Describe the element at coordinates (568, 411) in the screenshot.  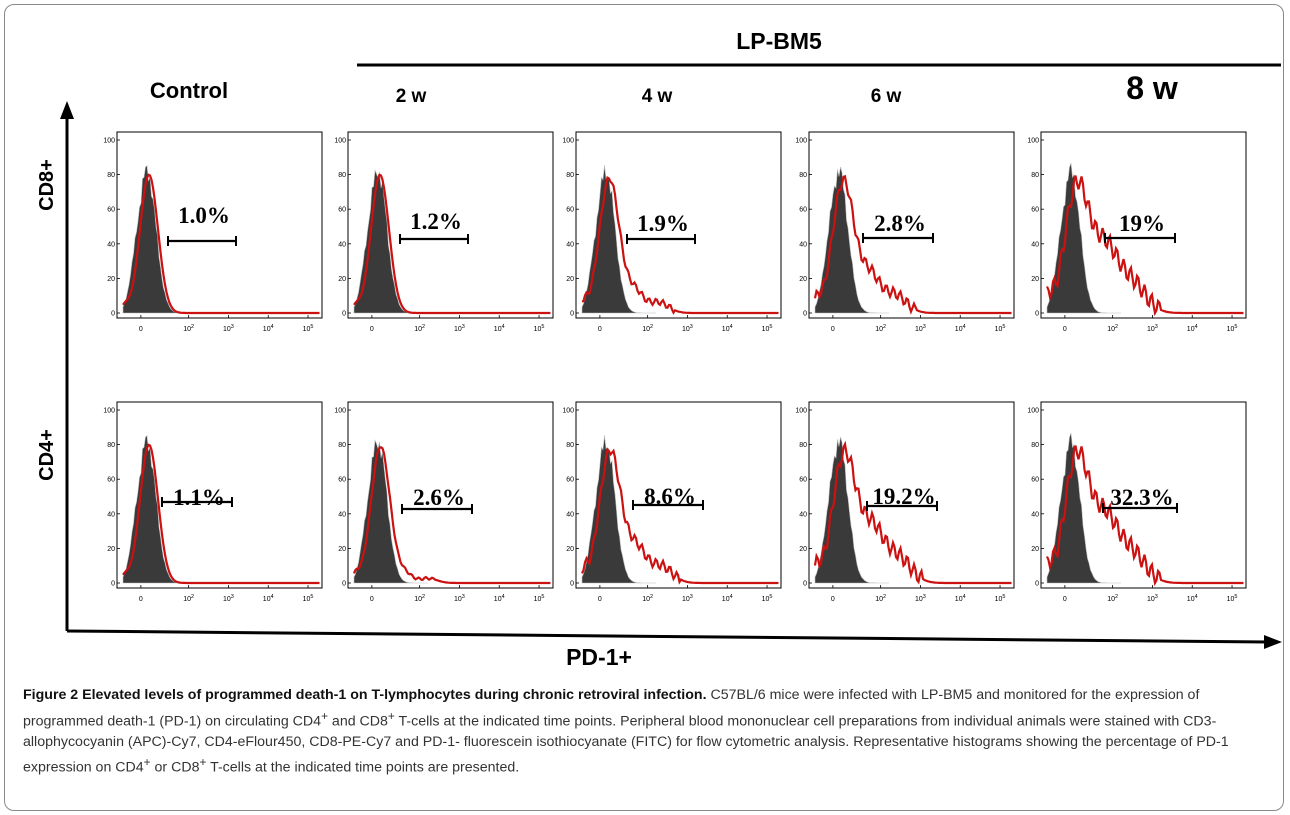
I see `y-tick-label: 100` at that location.